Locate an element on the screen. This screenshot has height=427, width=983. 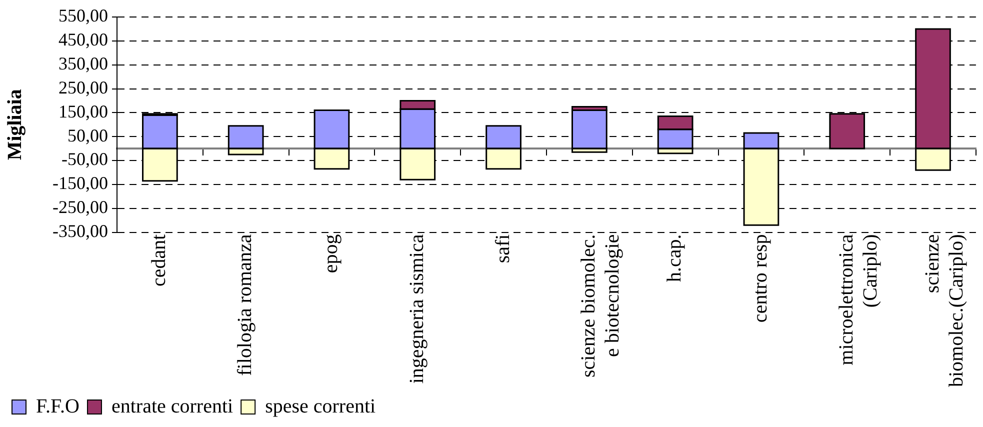
y-tick-label: 550,00 is located at coordinates (83, 16).